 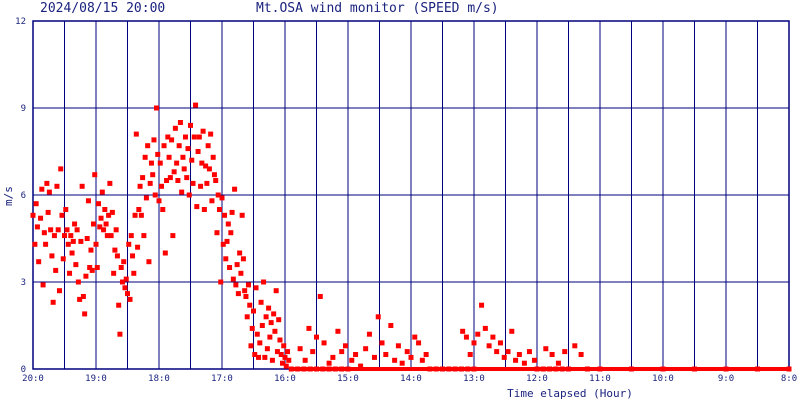 What do you see at coordinates (222, 379) in the screenshot?
I see `x-tick-label: 17:0` at bounding box center [222, 379].